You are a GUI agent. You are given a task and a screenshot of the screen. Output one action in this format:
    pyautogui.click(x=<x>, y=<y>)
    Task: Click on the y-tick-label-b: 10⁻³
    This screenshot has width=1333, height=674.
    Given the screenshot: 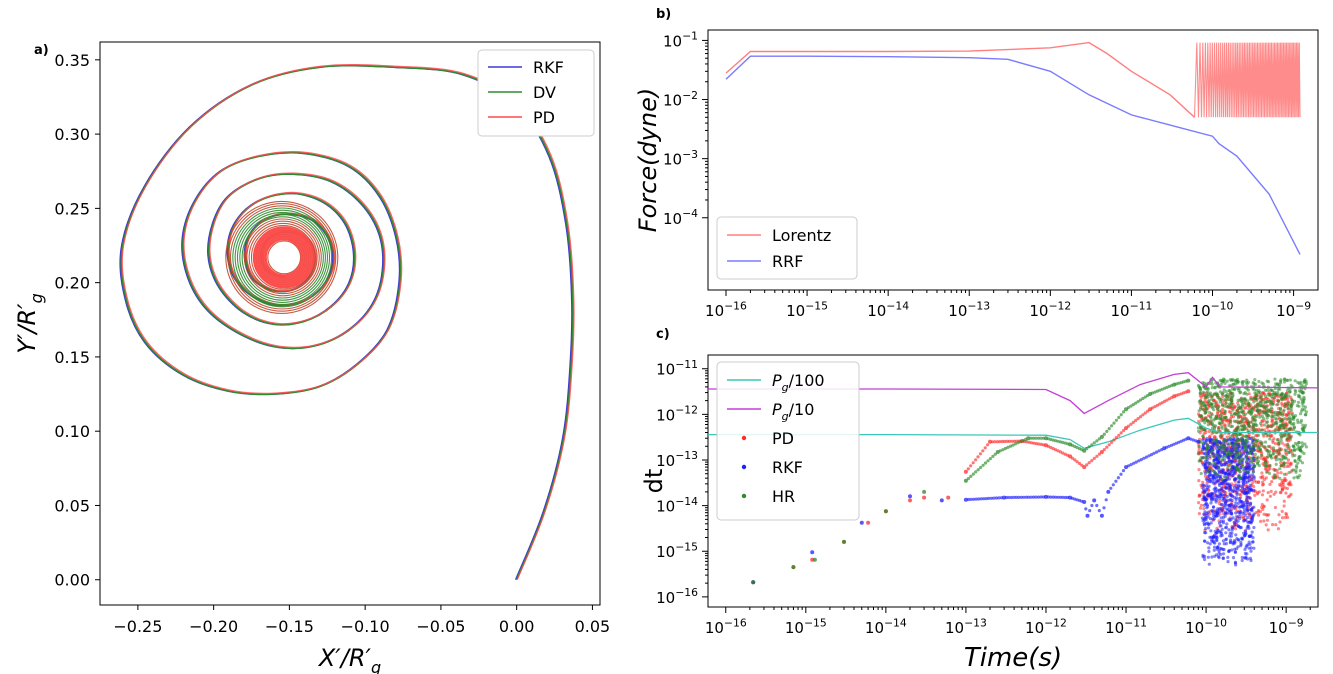 What is the action you would take?
    pyautogui.click(x=680, y=158)
    